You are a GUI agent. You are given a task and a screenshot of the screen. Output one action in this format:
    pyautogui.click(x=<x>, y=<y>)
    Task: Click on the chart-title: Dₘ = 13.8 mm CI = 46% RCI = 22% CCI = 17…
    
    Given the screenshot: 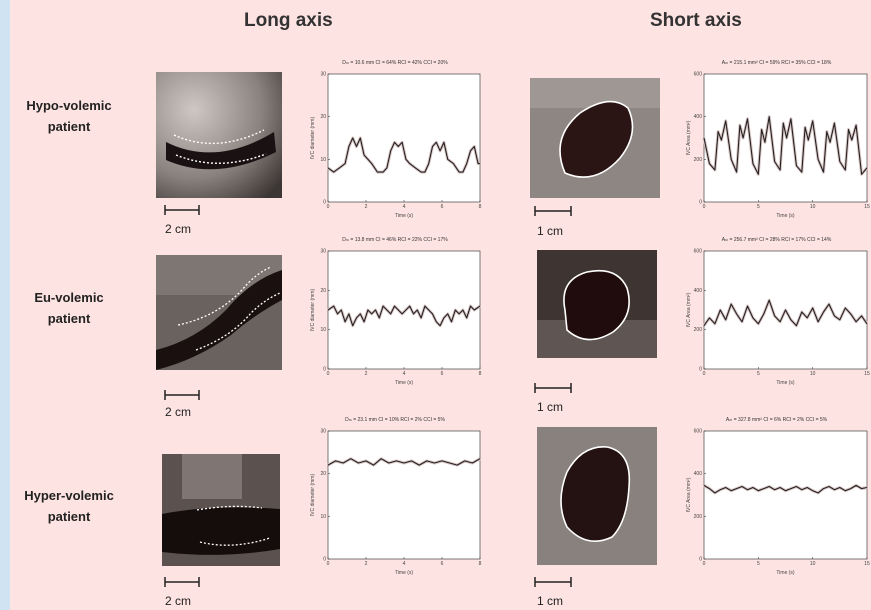 What is the action you would take?
    pyautogui.click(x=395, y=240)
    